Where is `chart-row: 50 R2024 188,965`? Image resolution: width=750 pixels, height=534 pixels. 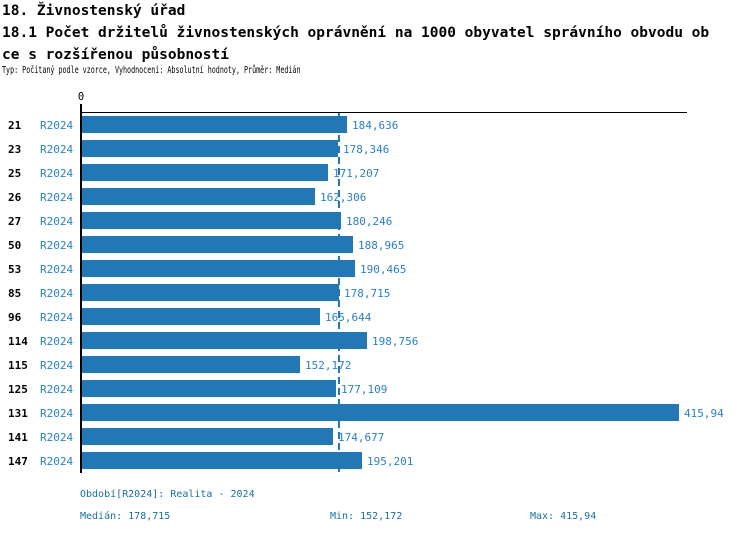
chart-row: 50 R2024 188,965 is located at coordinates (375, 248).